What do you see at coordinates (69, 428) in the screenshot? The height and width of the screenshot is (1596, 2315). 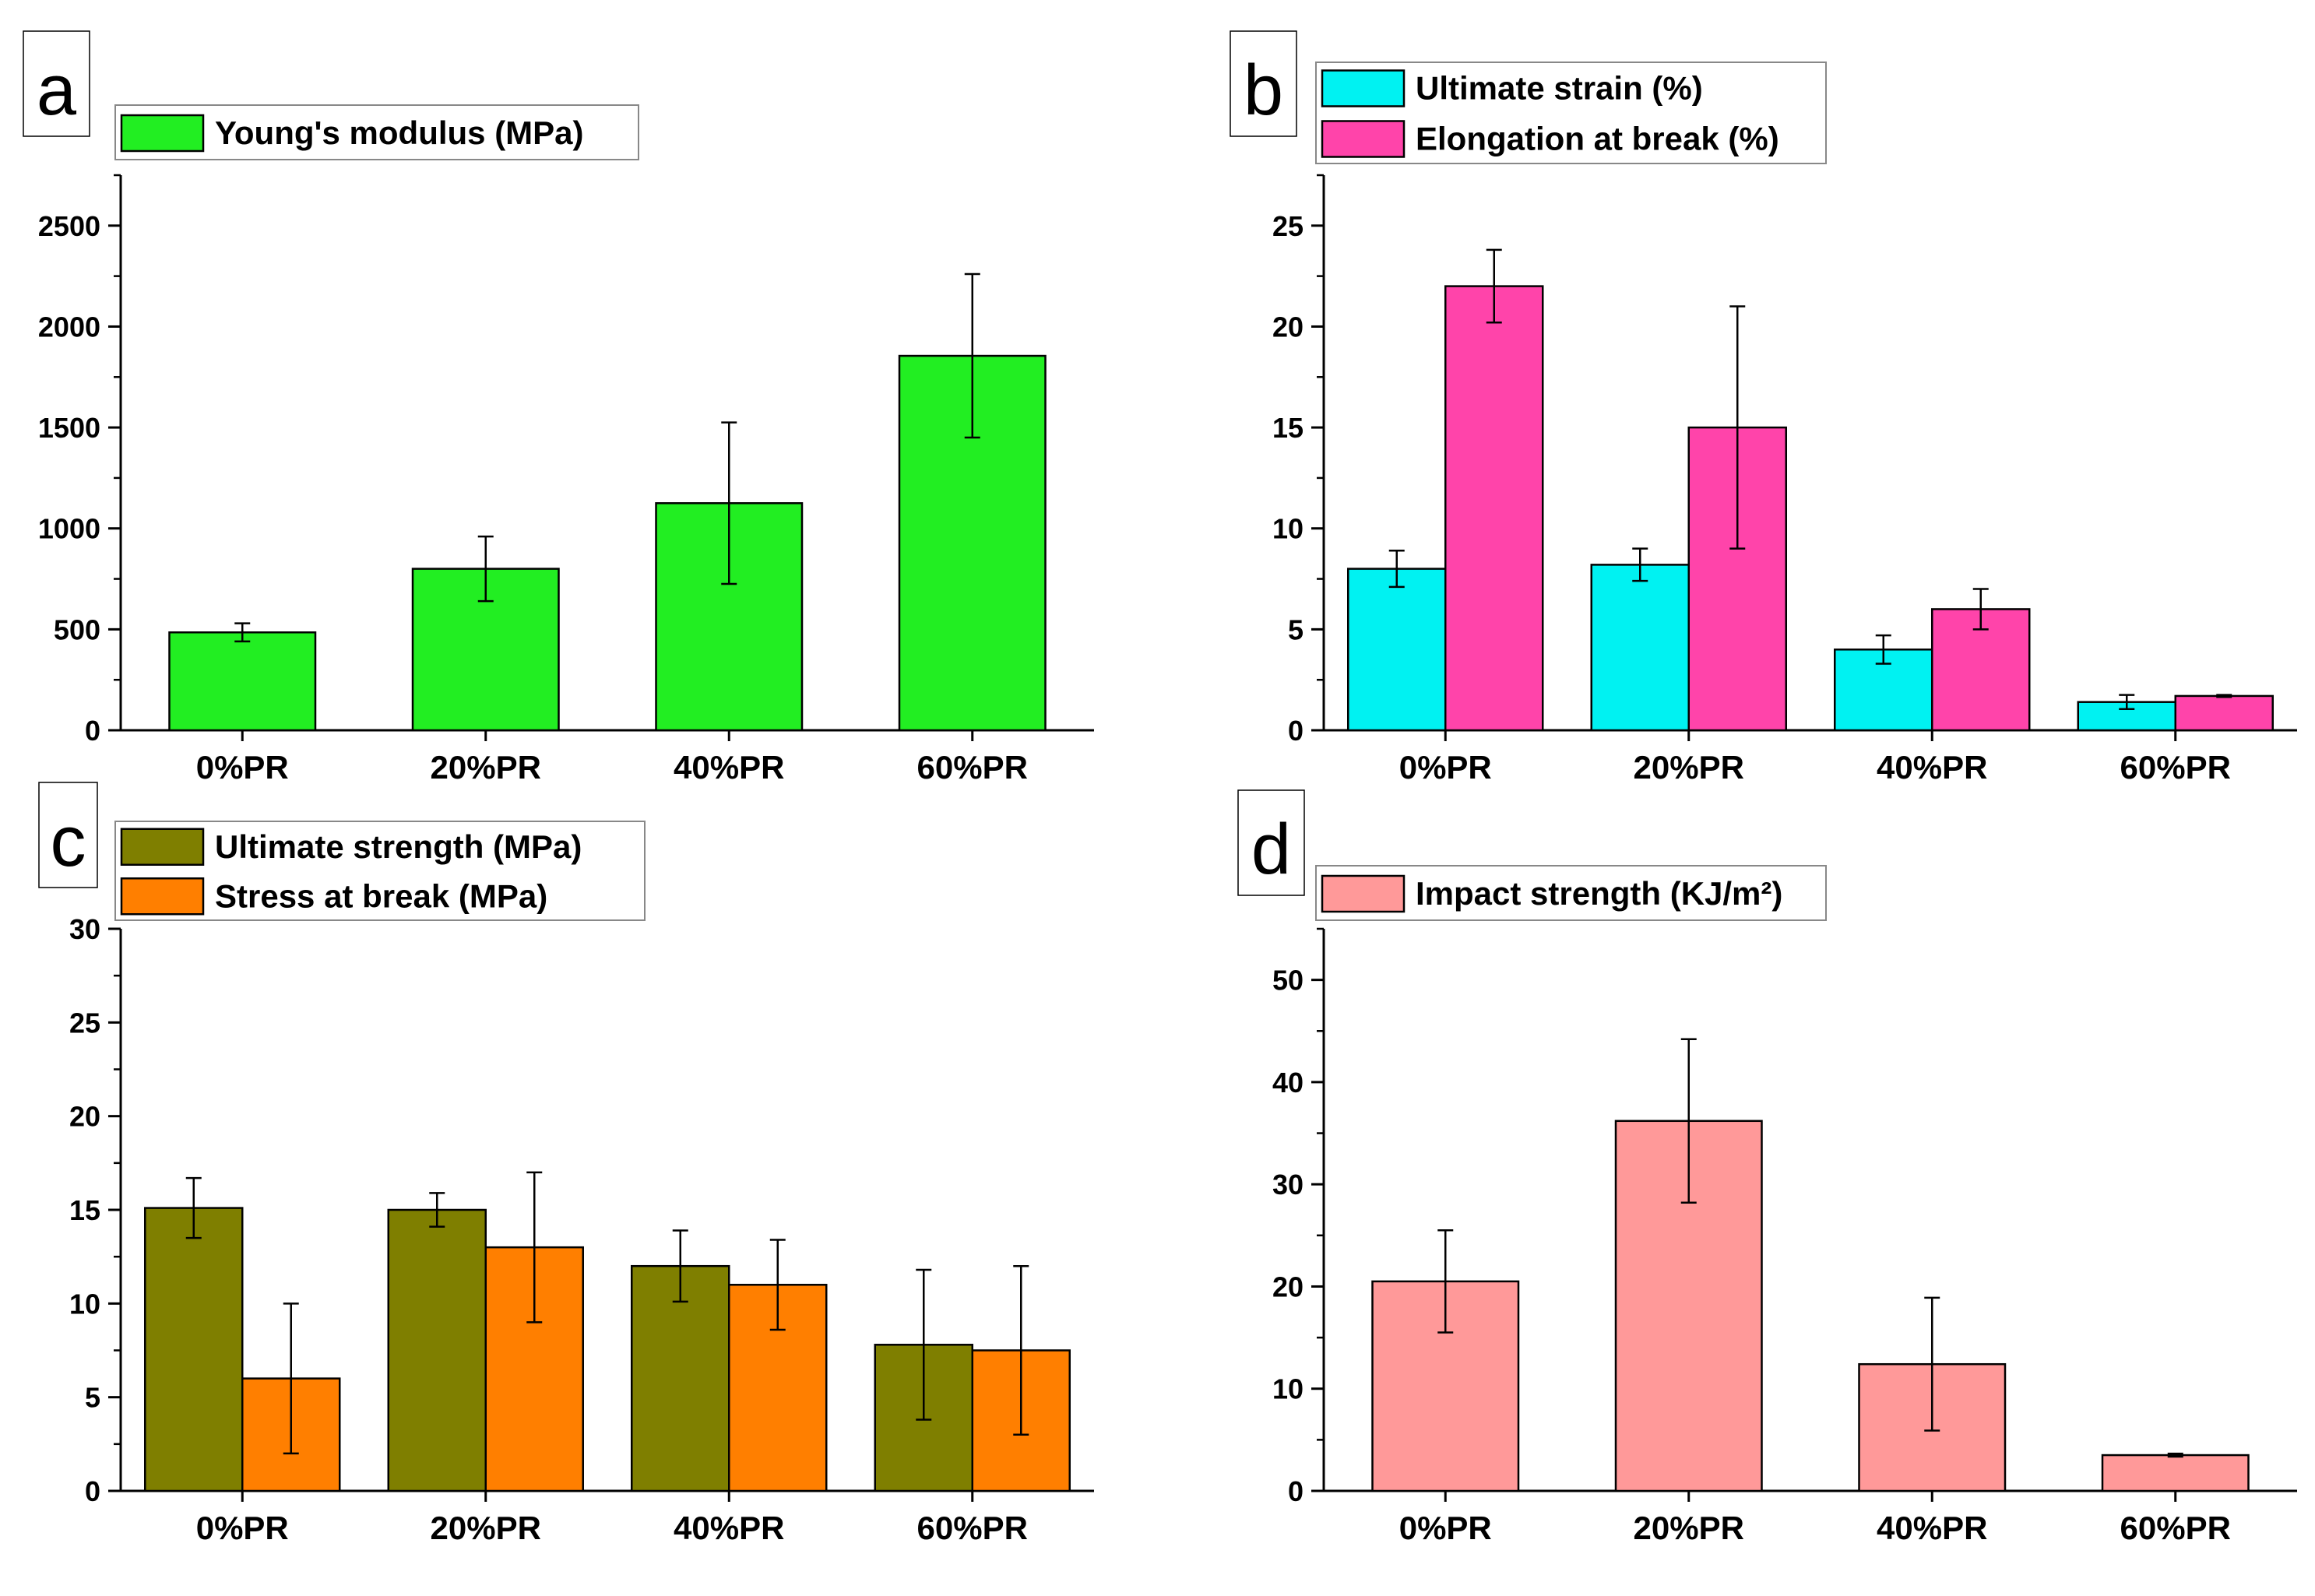 I see `y-tick-label: 1500` at bounding box center [69, 428].